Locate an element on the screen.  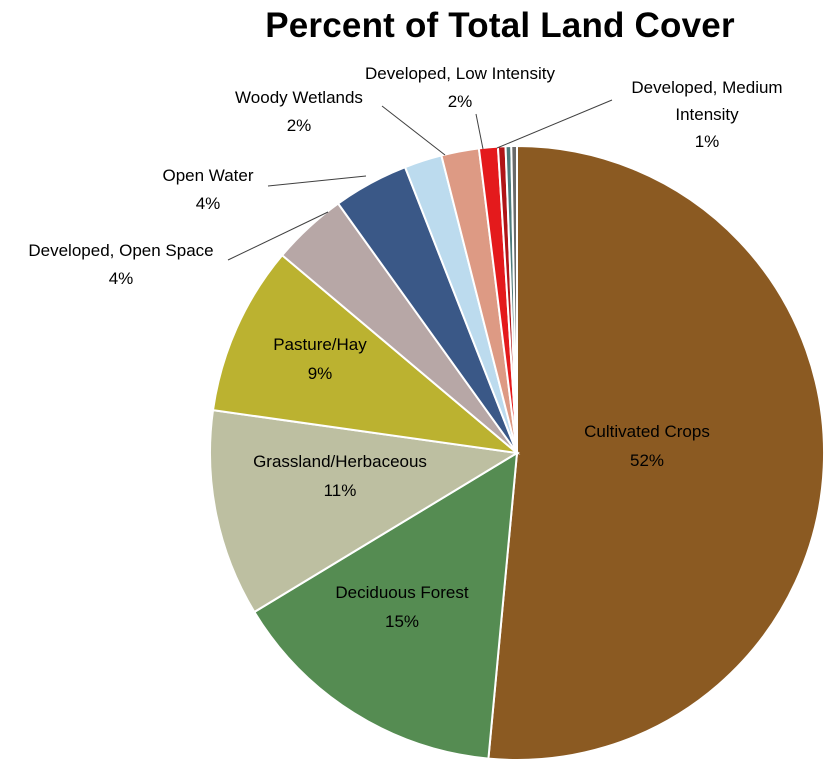
pie-slice-pasture-hay is located at coordinates (366, 354).